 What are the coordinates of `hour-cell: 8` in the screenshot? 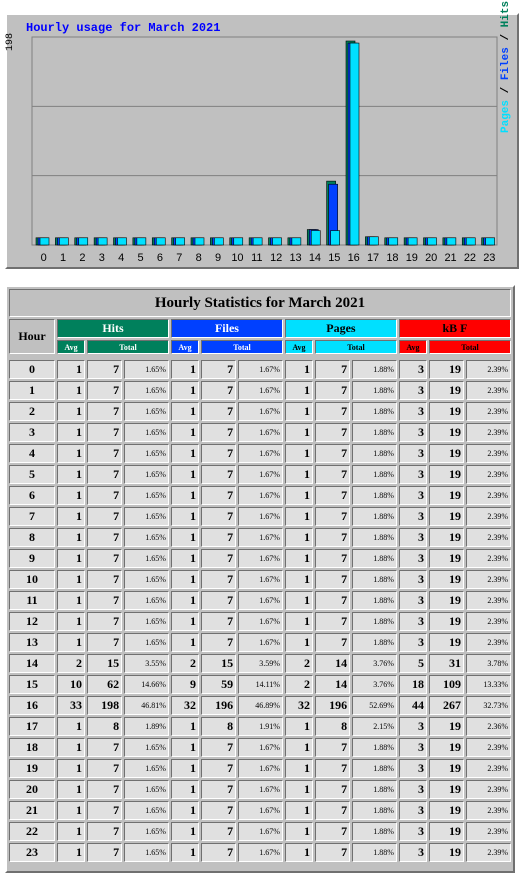 It's located at (32, 537).